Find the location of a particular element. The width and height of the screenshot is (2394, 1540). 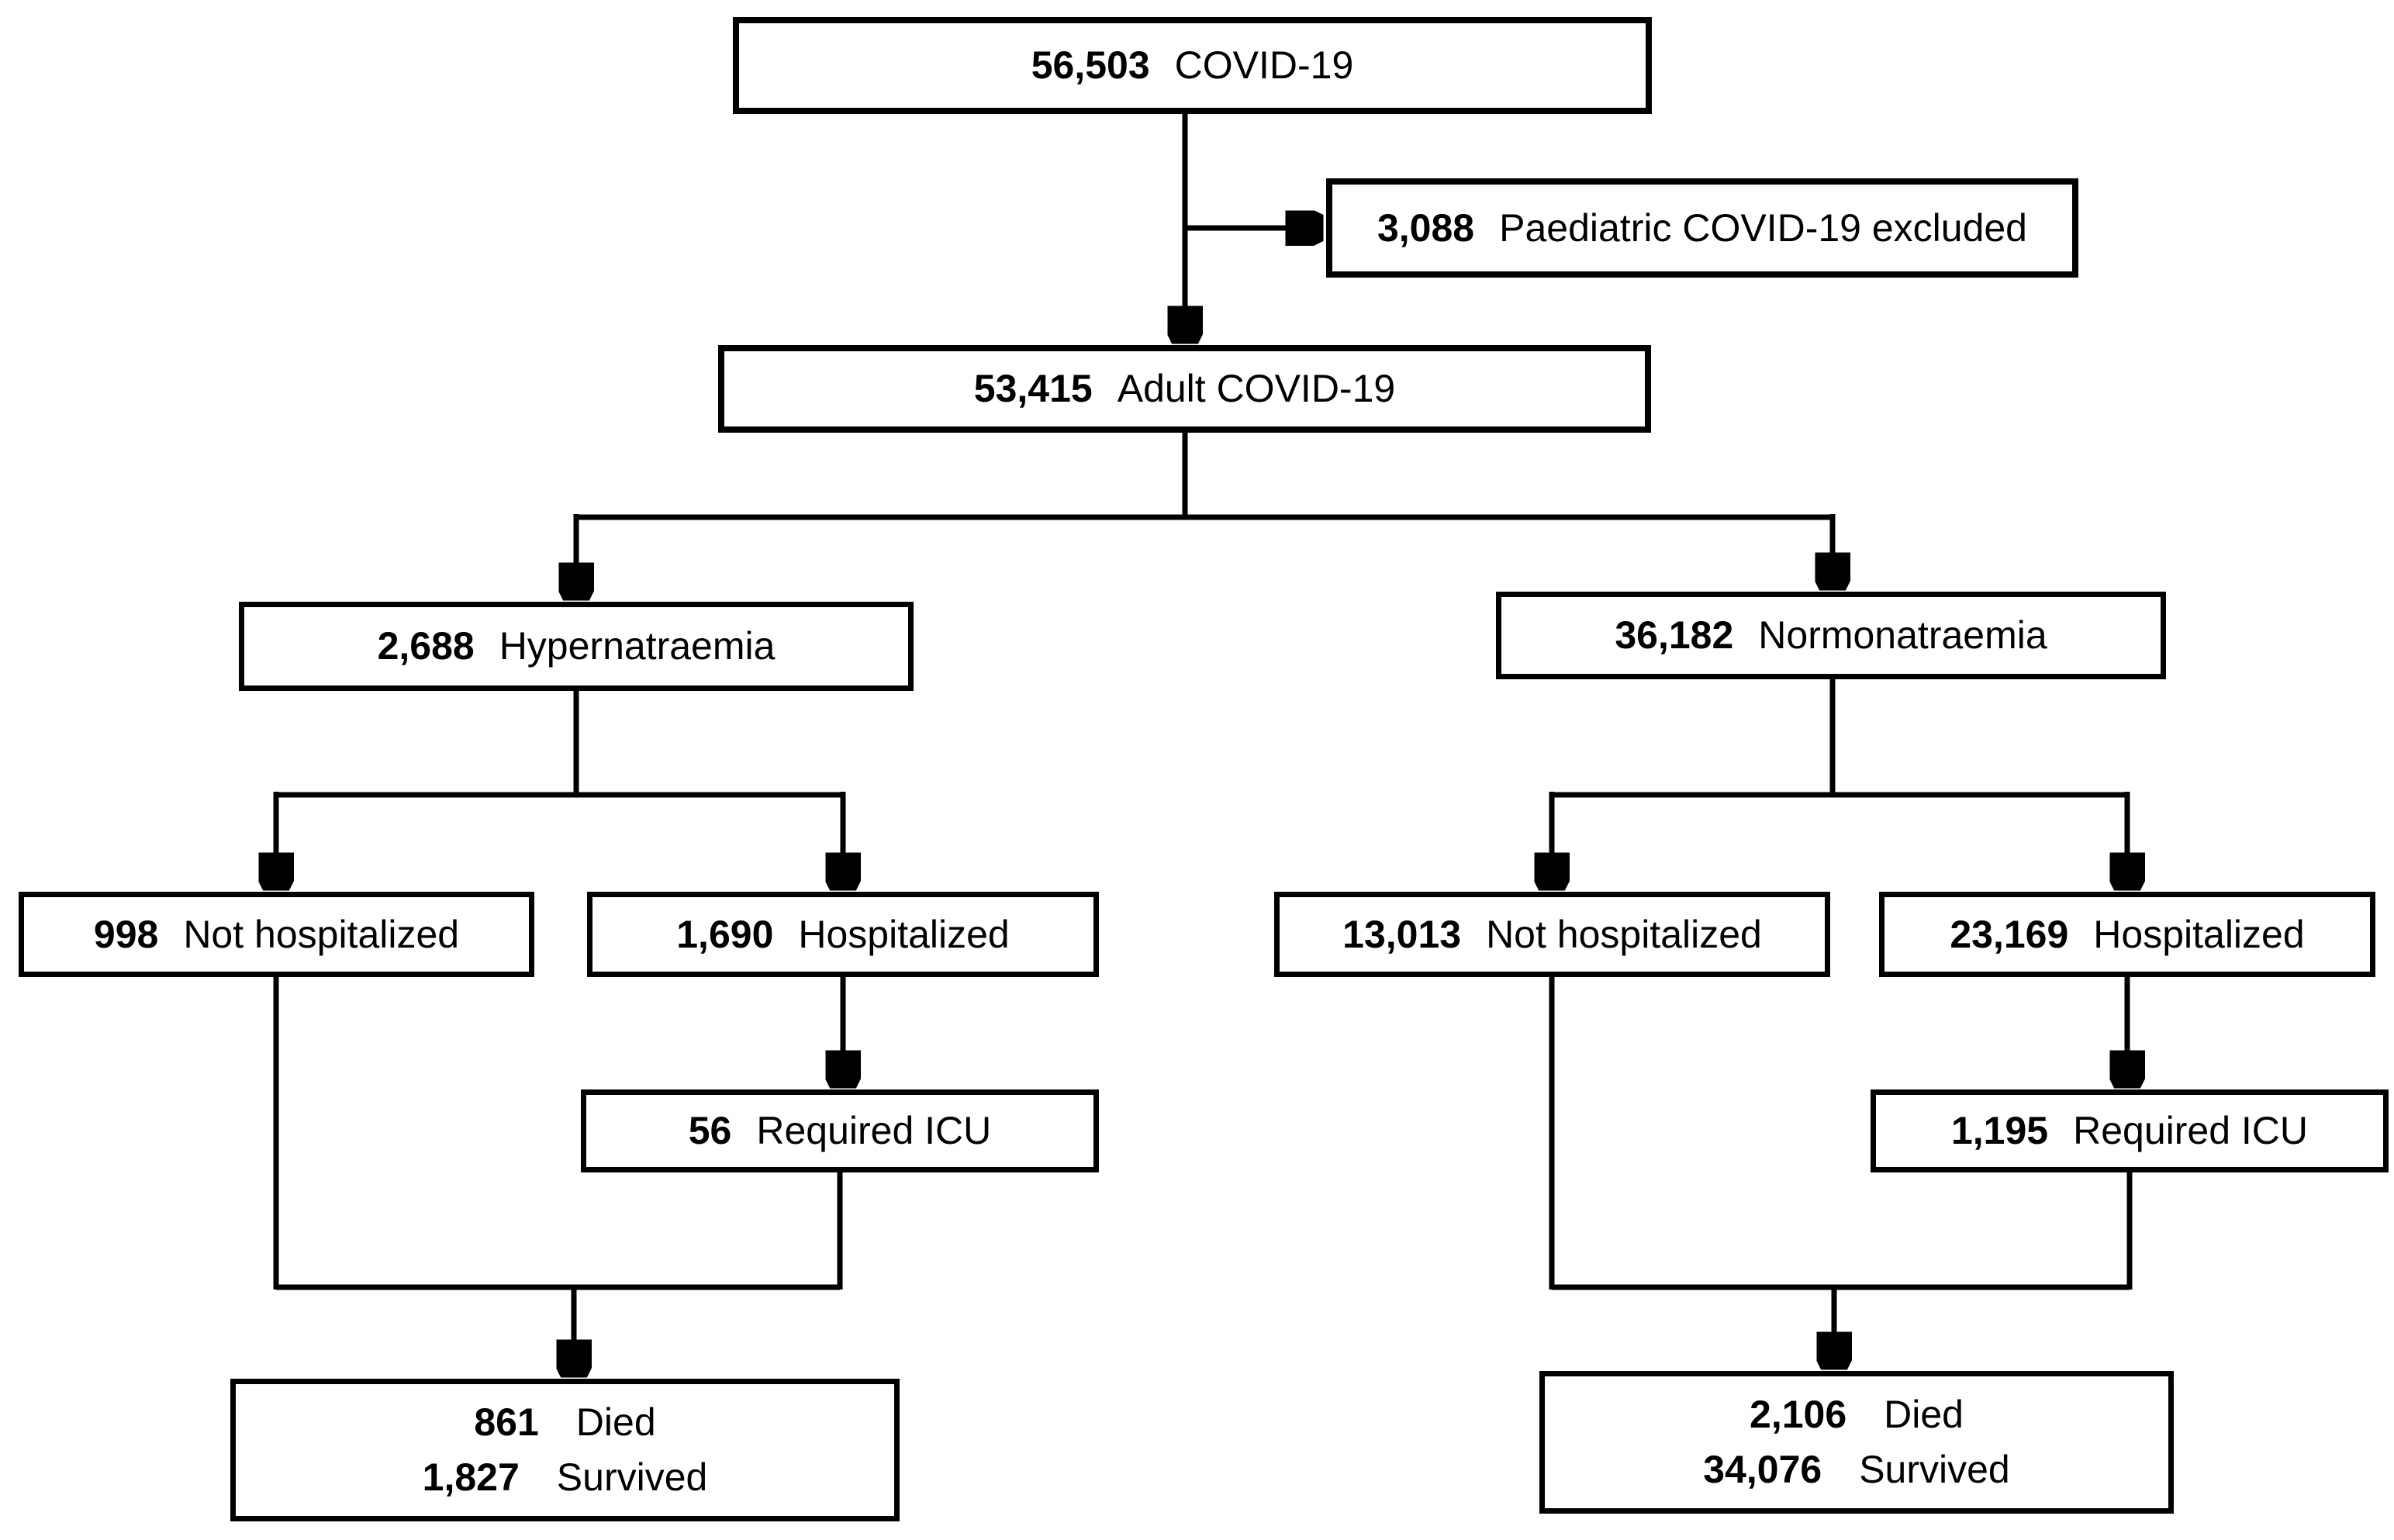

node-hyper-hospitalized: 1,690 Hospitalized is located at coordinates (843, 934).